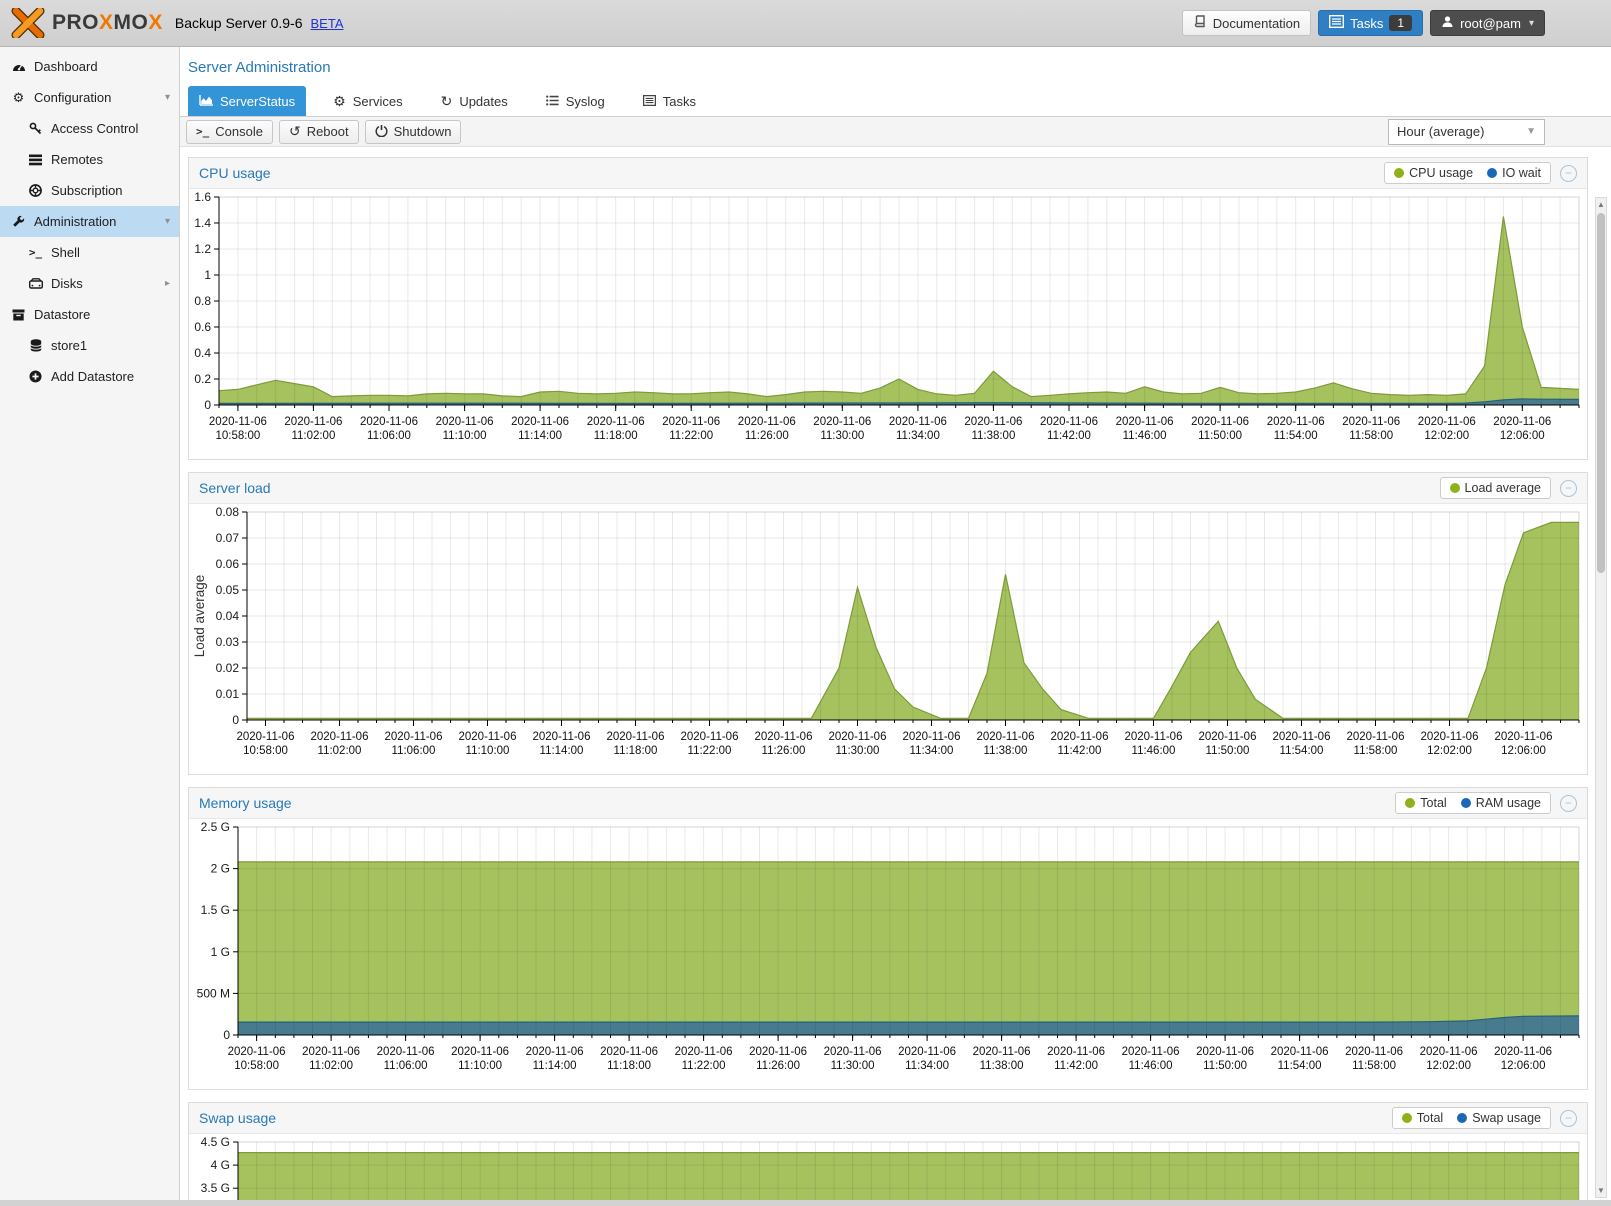  Describe the element at coordinates (238, 23) in the screenshot. I see `product-subtitle: Backup Server 0.9-6` at that location.